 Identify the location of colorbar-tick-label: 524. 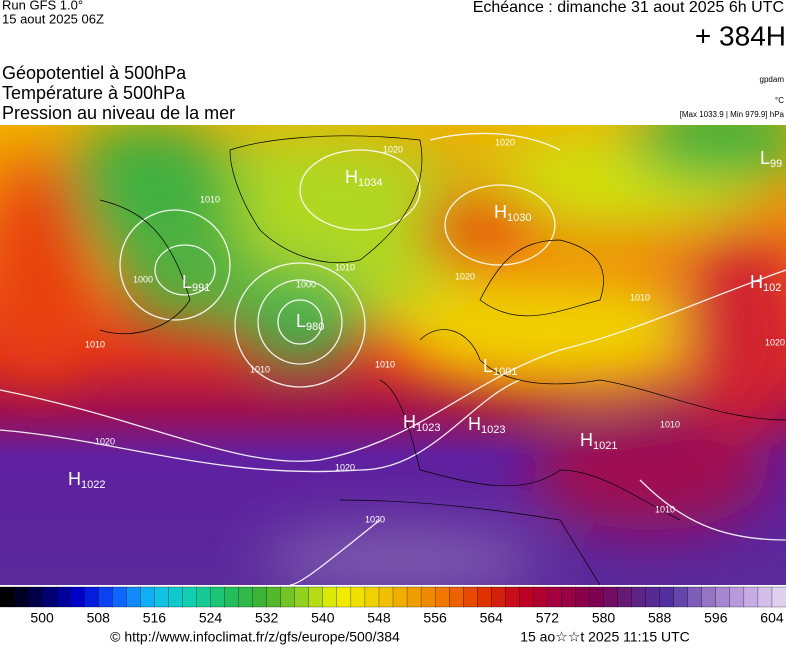
(211, 618).